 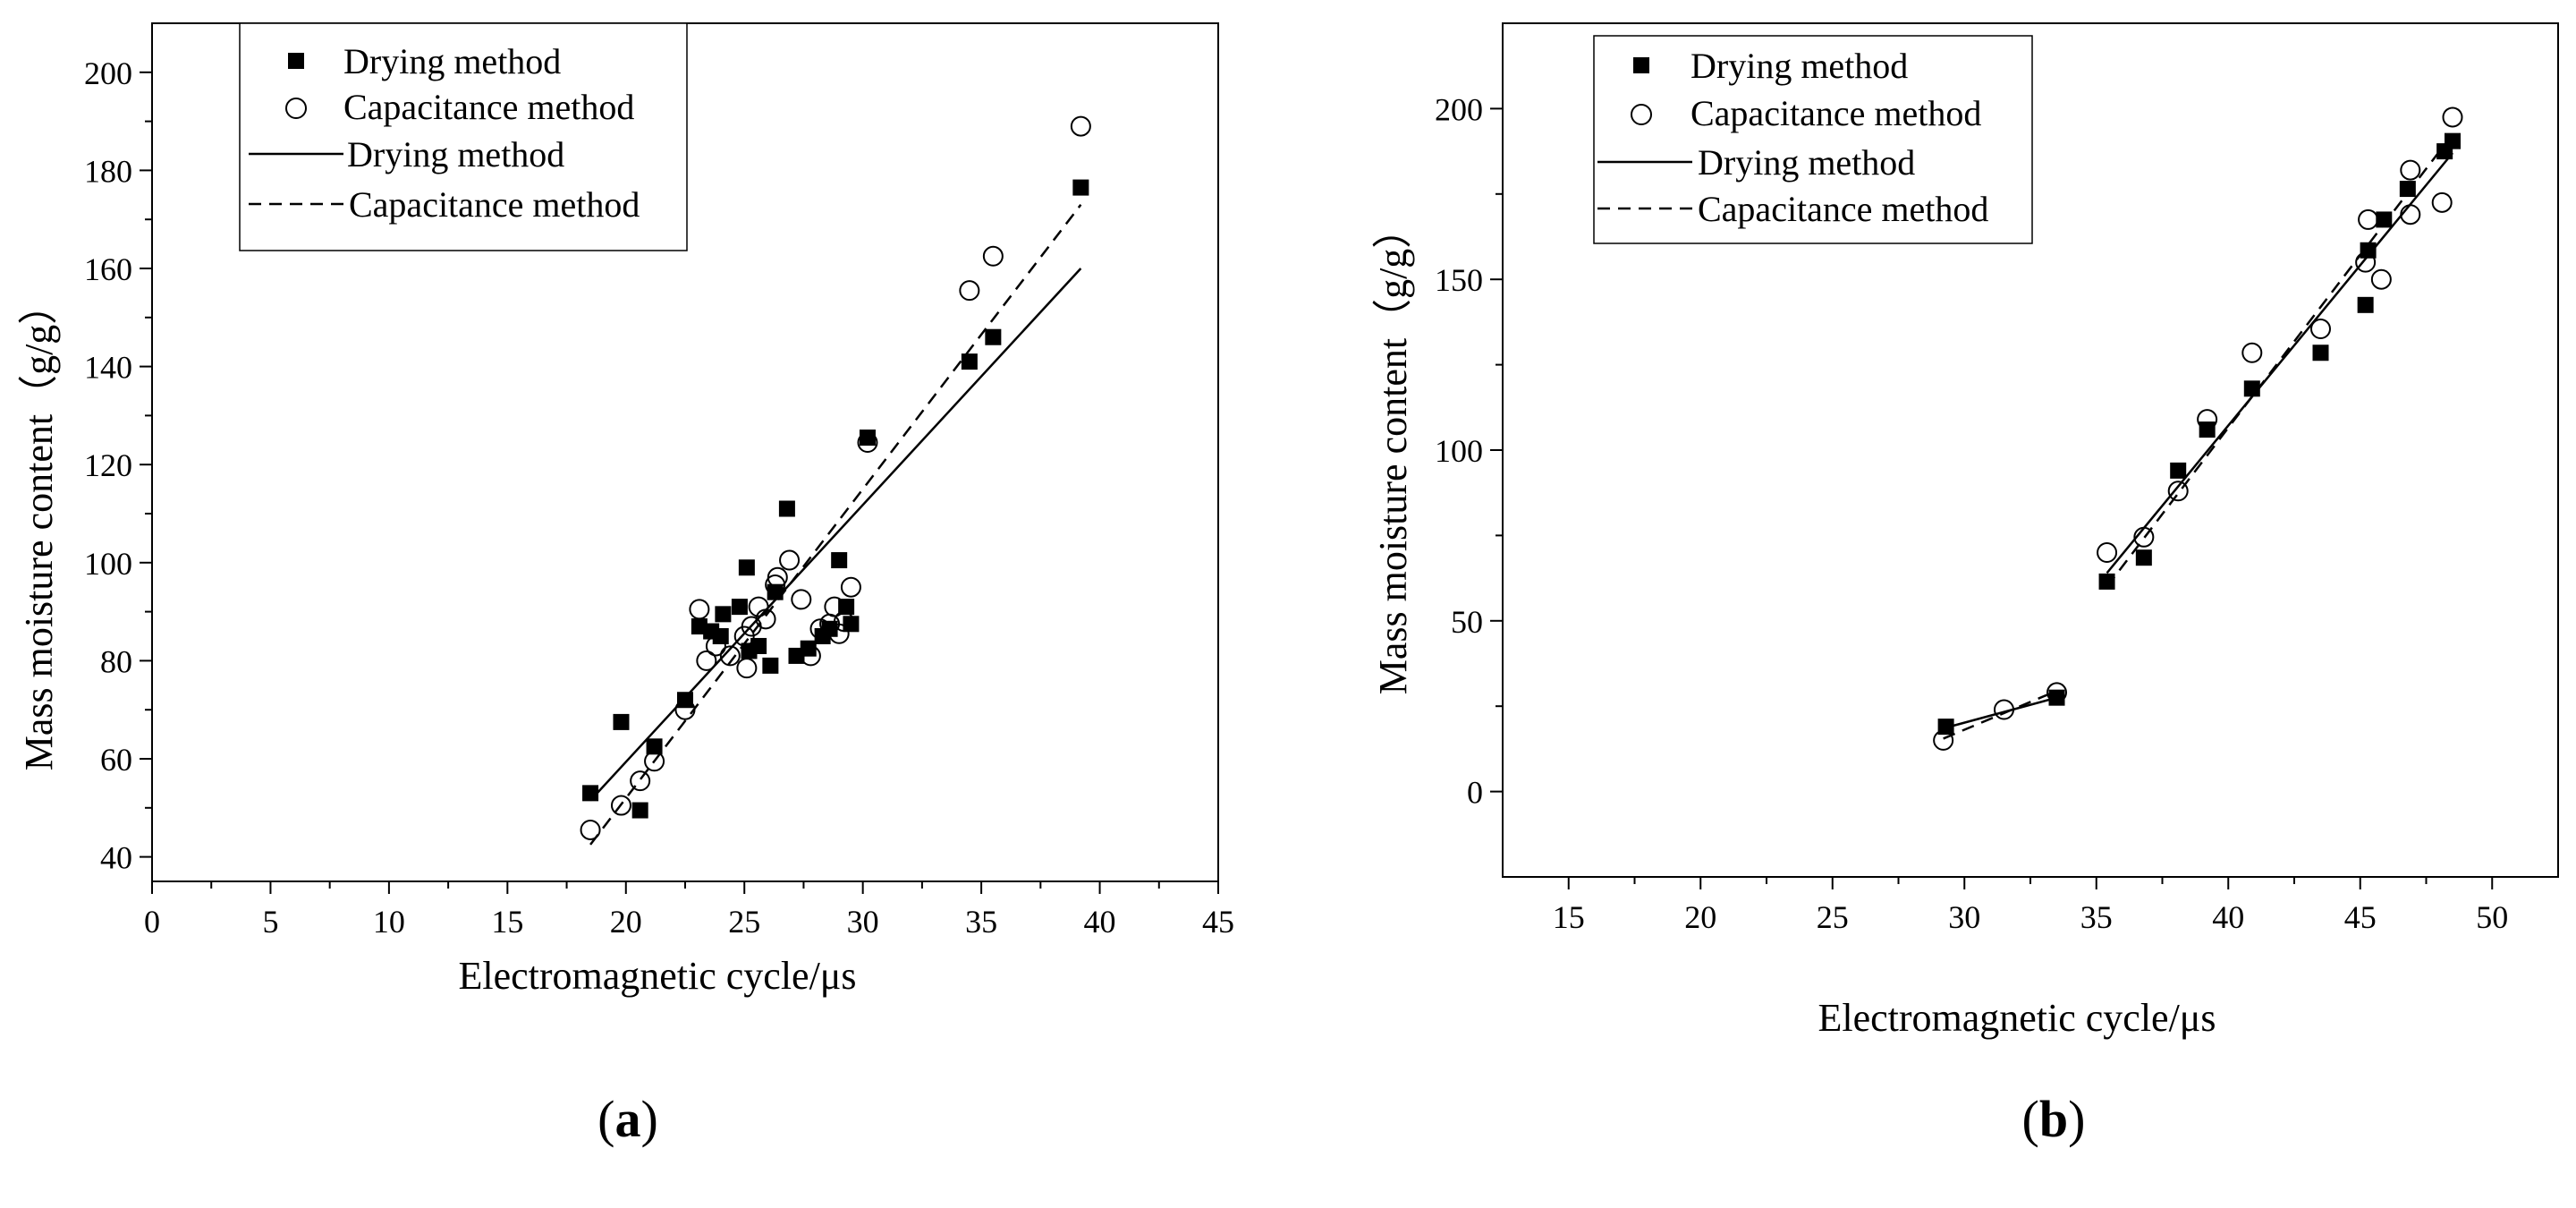 What do you see at coordinates (1964, 917) in the screenshot?
I see `panel-b-x-tick-label: 30` at bounding box center [1964, 917].